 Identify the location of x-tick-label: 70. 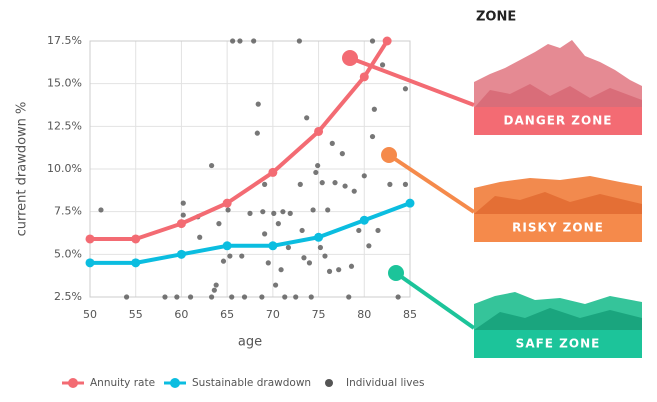
(273, 314).